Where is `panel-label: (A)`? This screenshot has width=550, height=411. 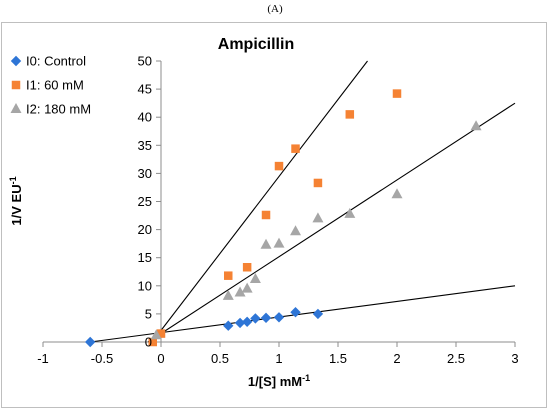
panel-label: (A) is located at coordinates (275, 9).